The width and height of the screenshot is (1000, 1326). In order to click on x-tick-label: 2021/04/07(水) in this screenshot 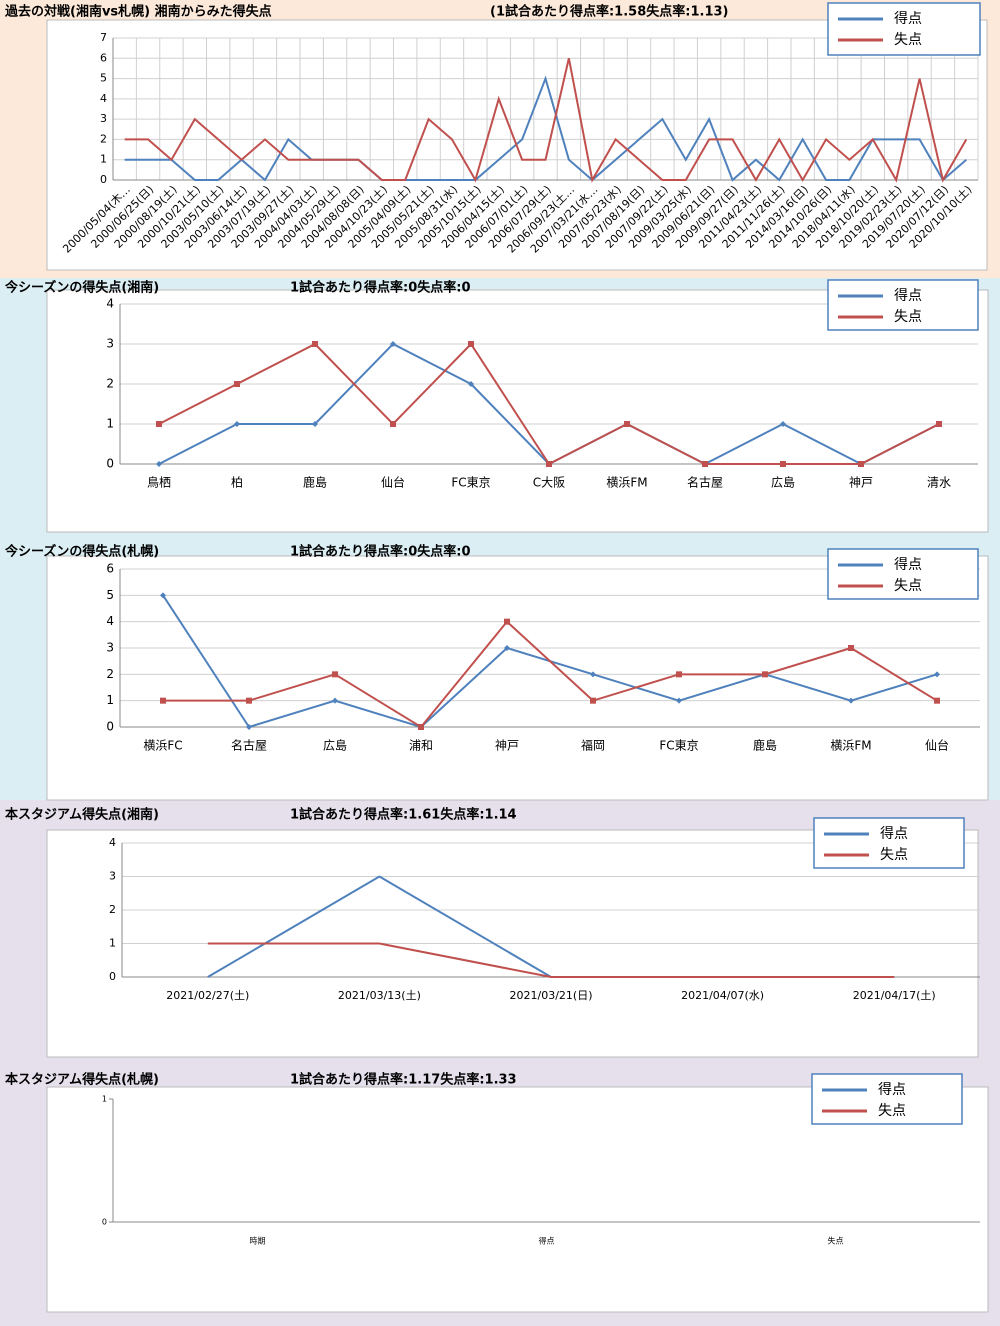, I will do `click(722, 995)`.